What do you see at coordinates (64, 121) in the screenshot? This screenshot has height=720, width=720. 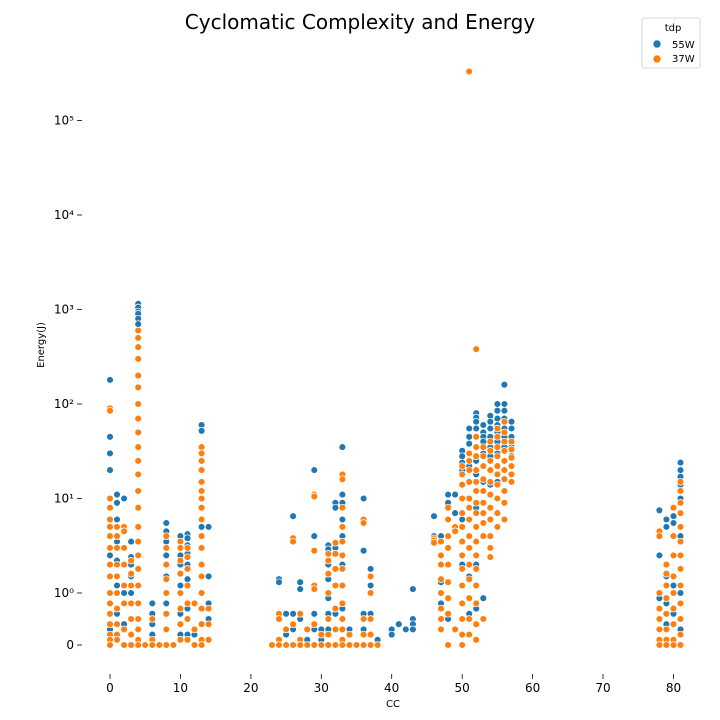 I see `y-tick-label: 10⁵` at bounding box center [64, 121].